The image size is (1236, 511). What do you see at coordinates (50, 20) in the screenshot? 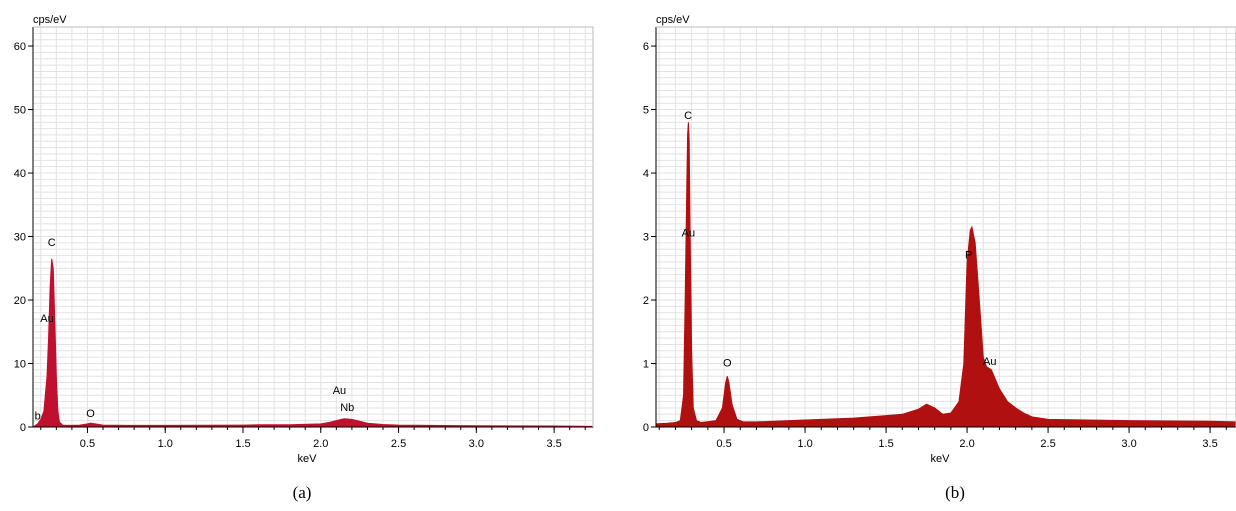
I see `chart-0-y-axis-label: cps/eV` at bounding box center [50, 20].